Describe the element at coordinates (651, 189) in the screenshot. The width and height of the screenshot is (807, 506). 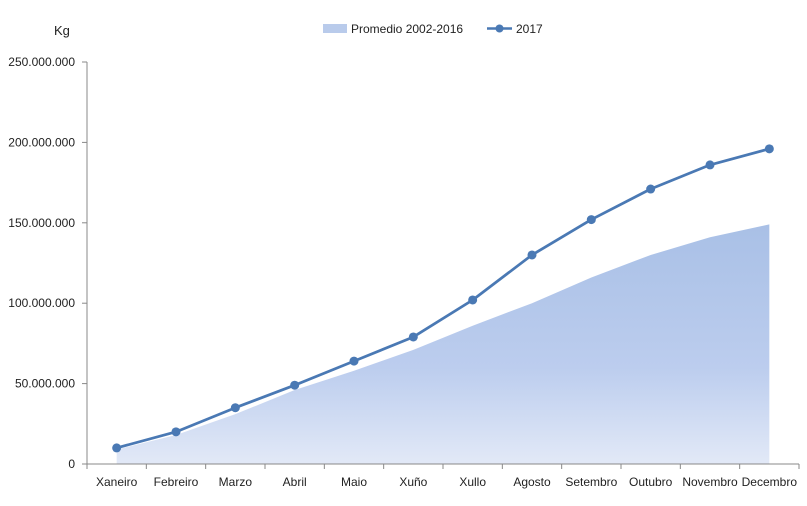
I see `point-2017-outubro` at that location.